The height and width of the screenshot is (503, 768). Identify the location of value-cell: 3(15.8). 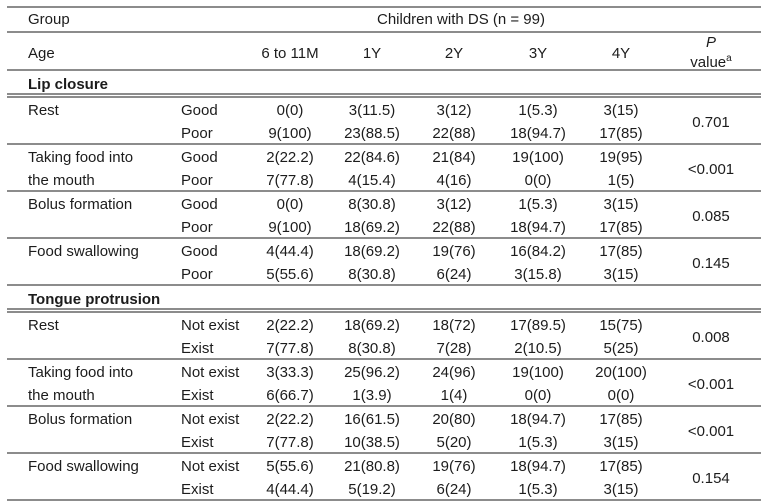
(538, 274).